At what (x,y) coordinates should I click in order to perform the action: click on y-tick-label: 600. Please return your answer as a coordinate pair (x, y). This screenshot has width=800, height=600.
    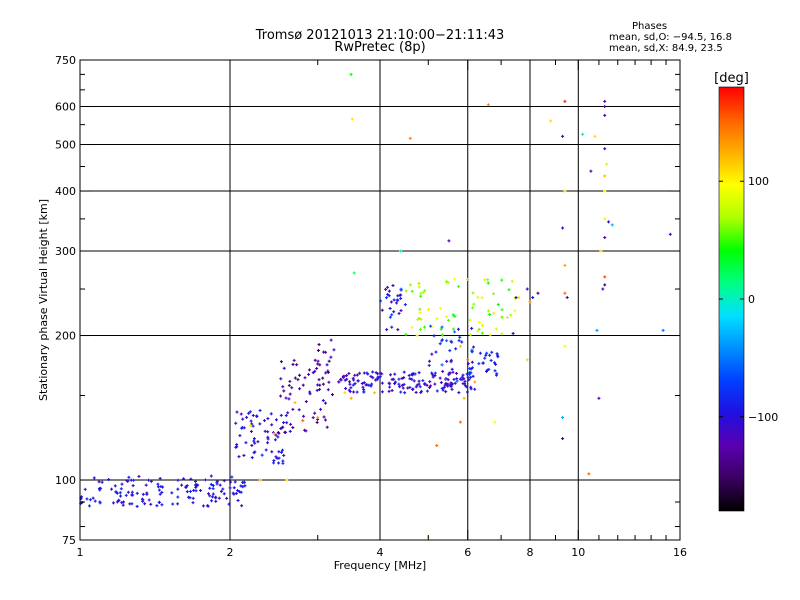
    Looking at the image, I should click on (65, 107).